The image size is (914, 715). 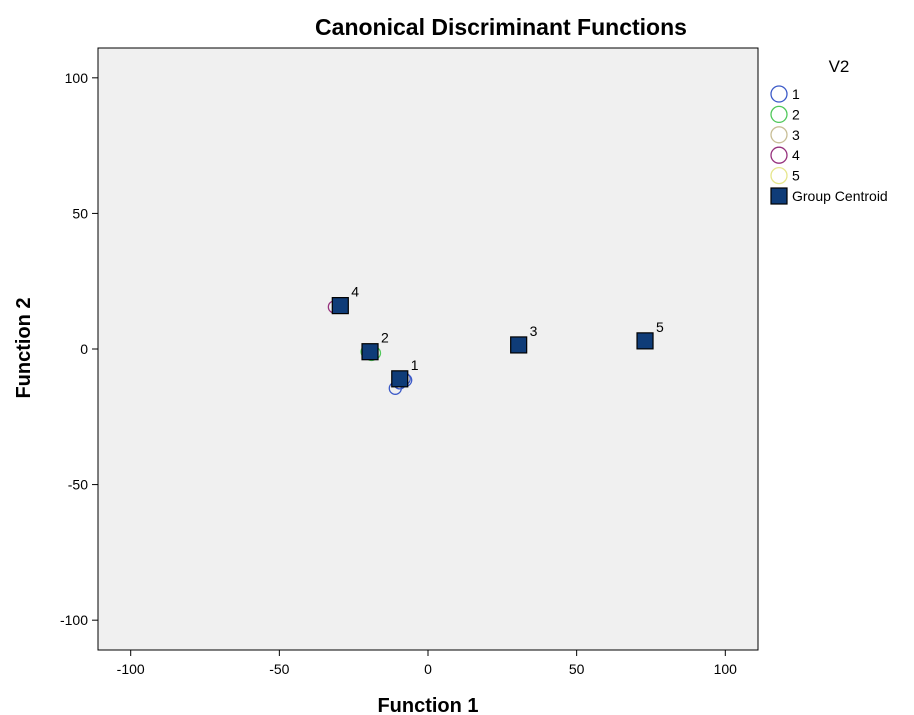 I want to click on x-tick-label: 0, so click(x=428, y=669).